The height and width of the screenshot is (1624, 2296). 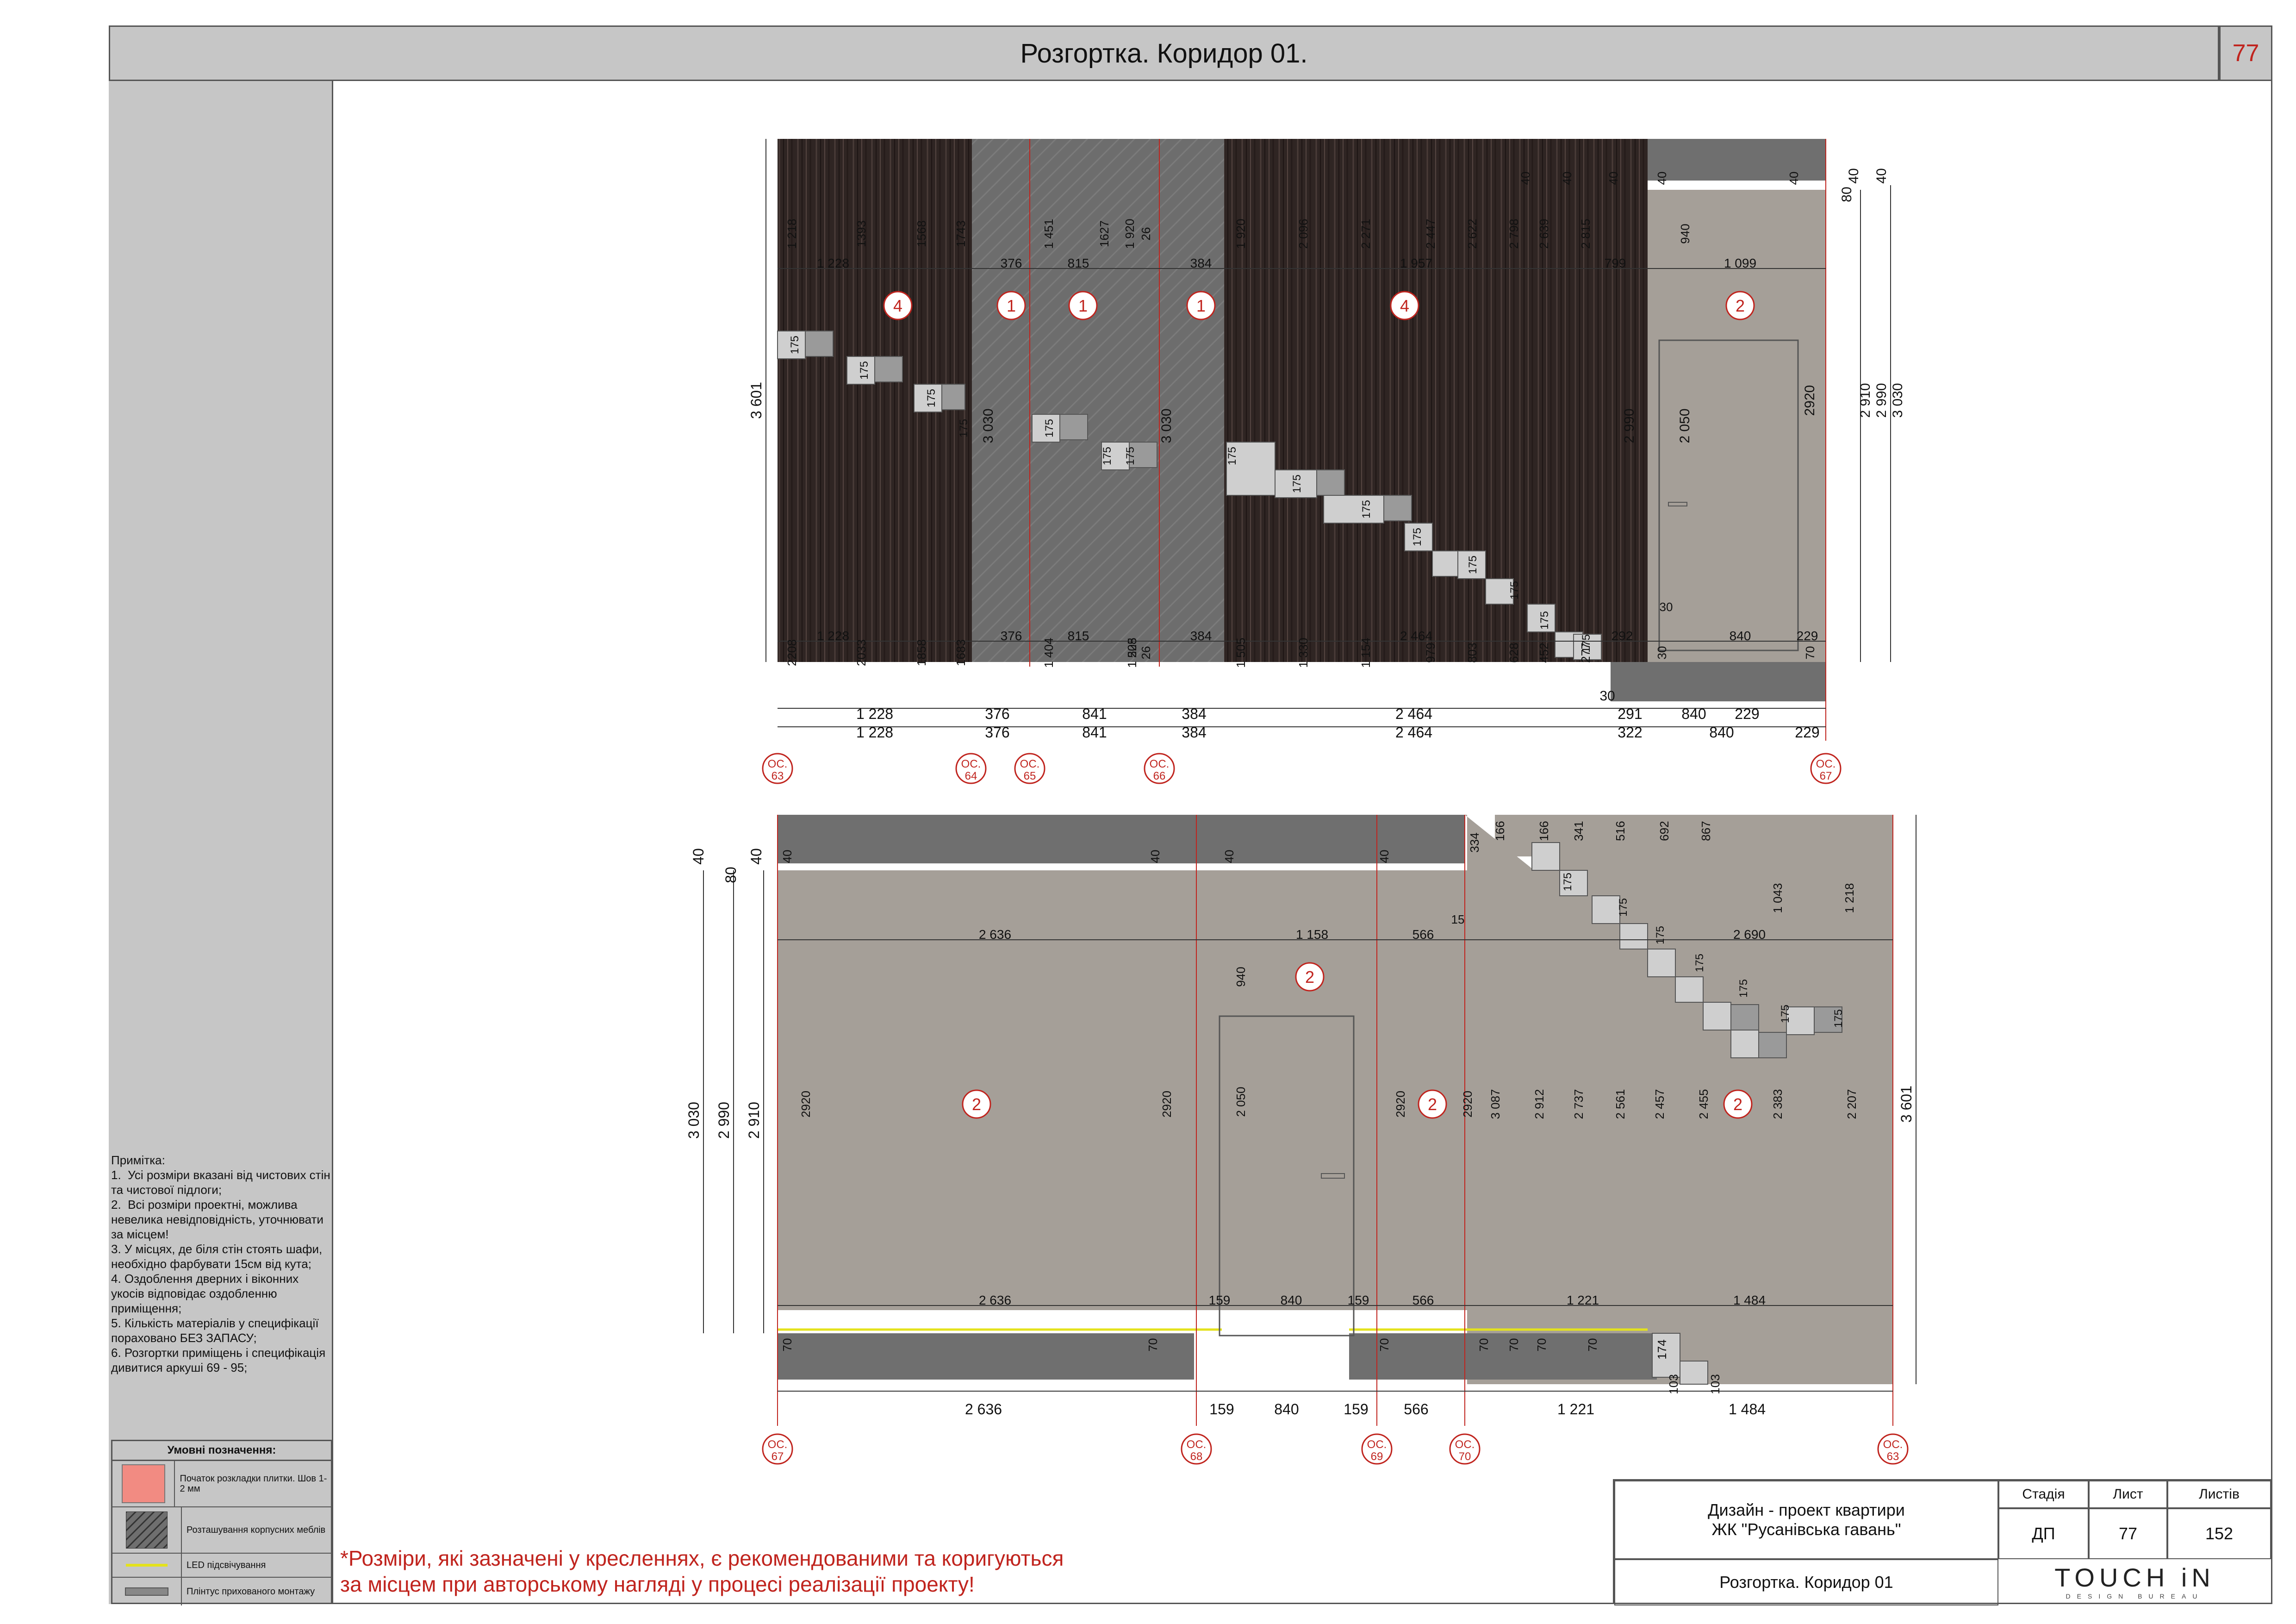 What do you see at coordinates (226, 1565) in the screenshot?
I see `legend-label: LED підсвічування` at bounding box center [226, 1565].